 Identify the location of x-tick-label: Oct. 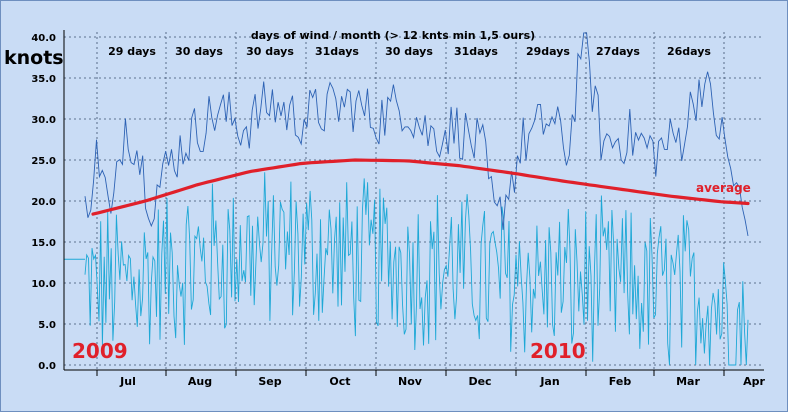
(339, 381).